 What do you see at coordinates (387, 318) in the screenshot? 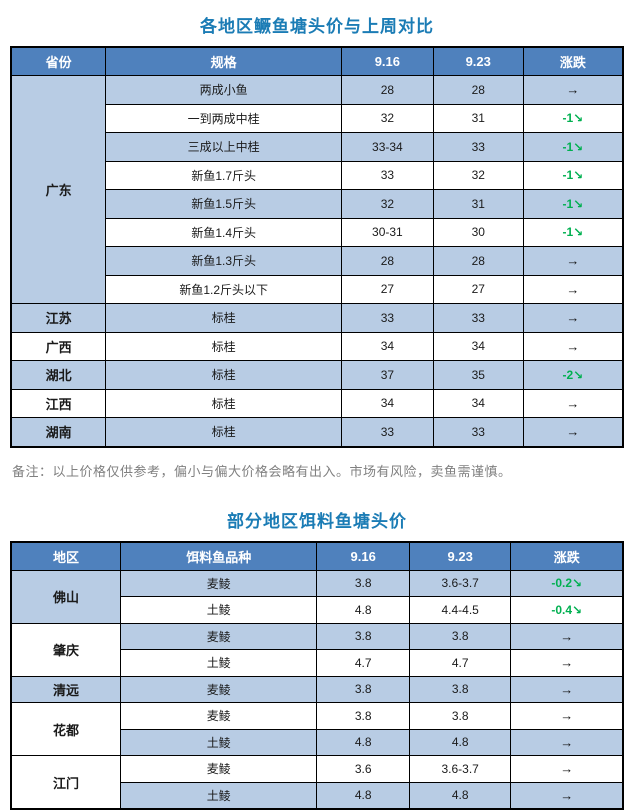
I see `price-916-cell: 33` at bounding box center [387, 318].